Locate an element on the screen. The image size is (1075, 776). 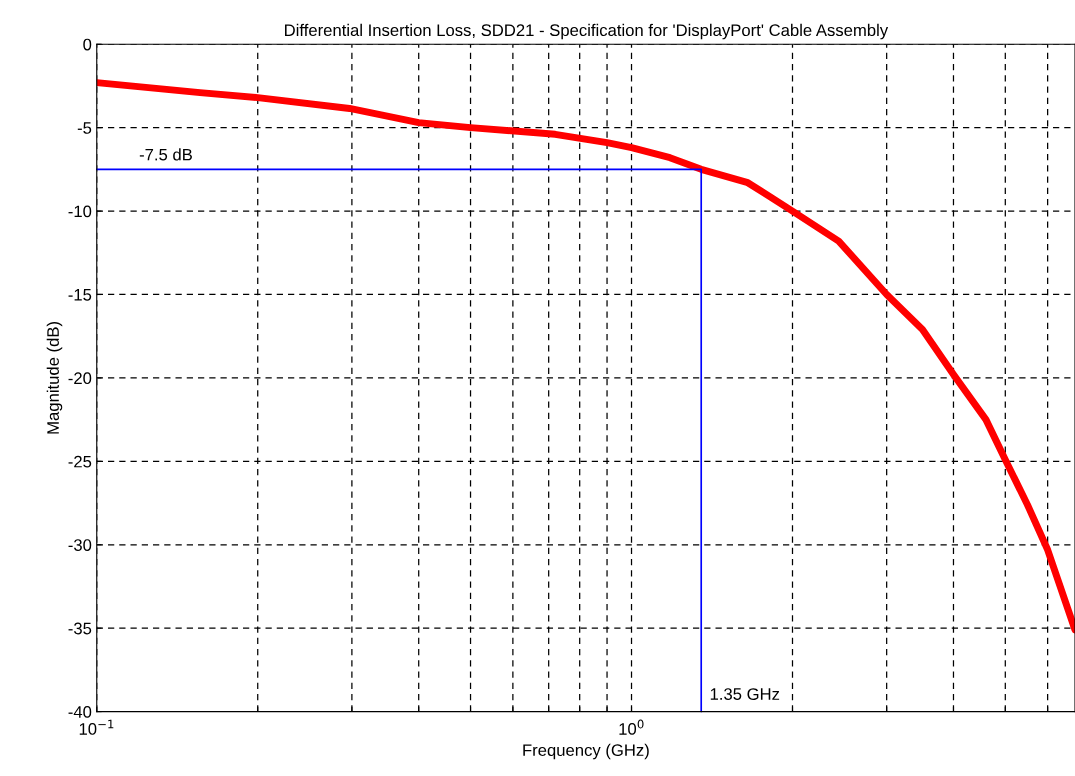
y-tick-label: -20 is located at coordinates (80, 378).